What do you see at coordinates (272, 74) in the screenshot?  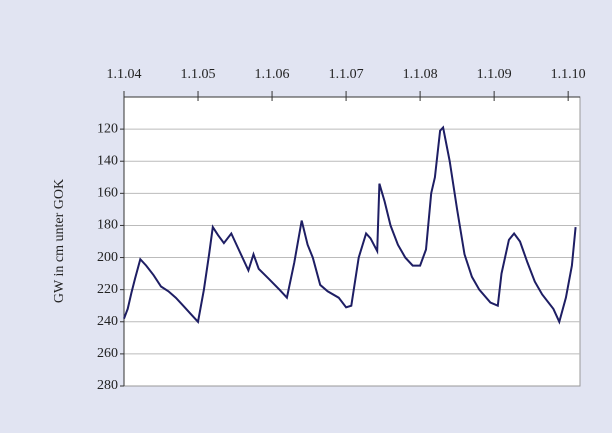 I see `x-tick-label: 1.1.06` at bounding box center [272, 74].